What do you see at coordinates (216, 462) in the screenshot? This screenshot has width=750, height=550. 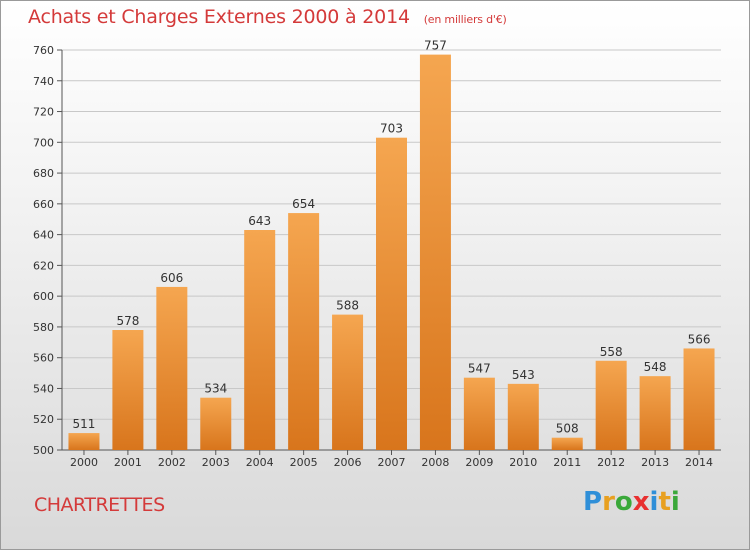 I see `x-tick-label: 2003` at bounding box center [216, 462].